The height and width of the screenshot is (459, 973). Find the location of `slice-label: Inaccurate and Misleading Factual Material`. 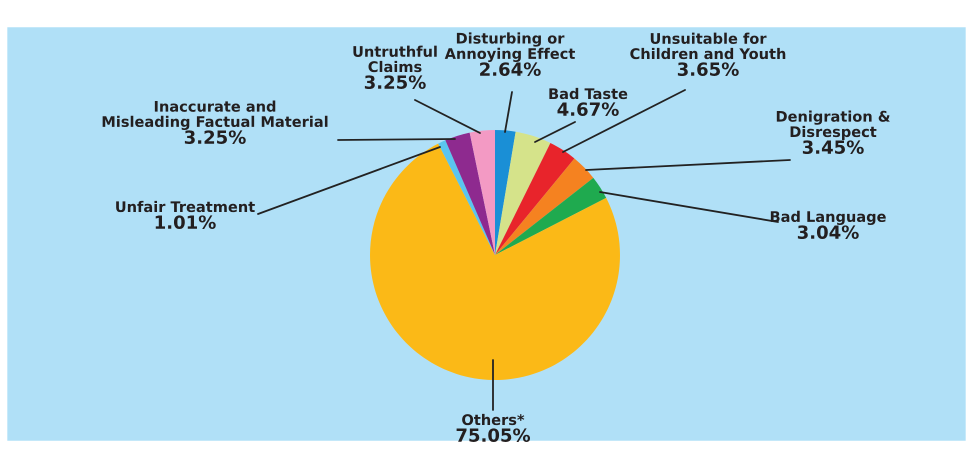

slice-label: Inaccurate and Misleading Factual Material is located at coordinates (215, 115).